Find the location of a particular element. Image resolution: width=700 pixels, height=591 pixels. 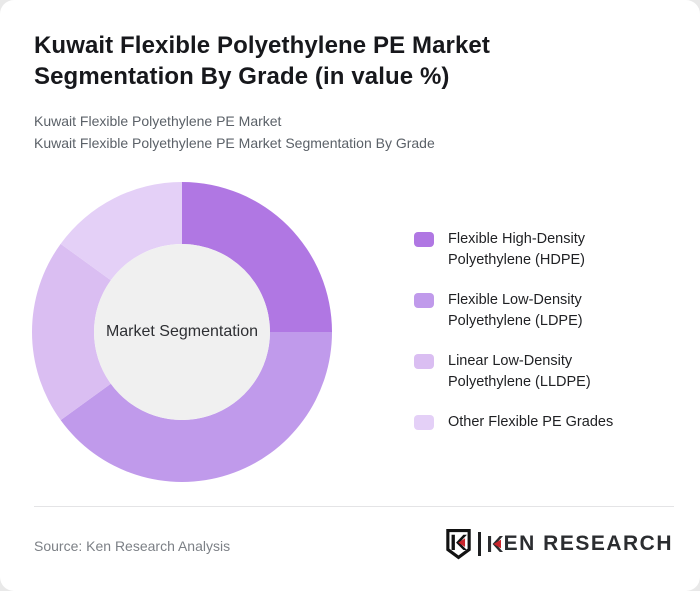

legend-item-3: Linear Low-Density Polyethylene (LLDPE) is located at coordinates (539, 372).